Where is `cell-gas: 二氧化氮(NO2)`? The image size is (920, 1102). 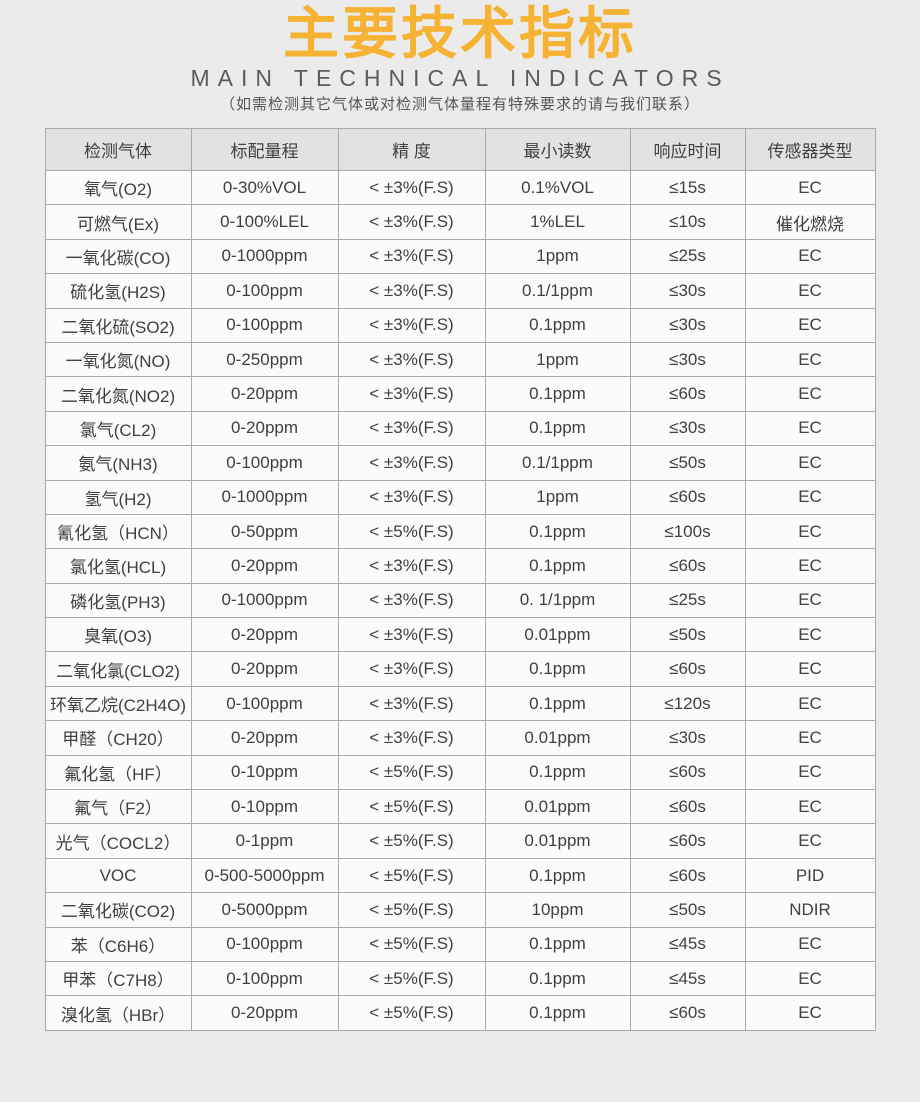 cell-gas: 二氧化氮(NO2) is located at coordinates (118, 394).